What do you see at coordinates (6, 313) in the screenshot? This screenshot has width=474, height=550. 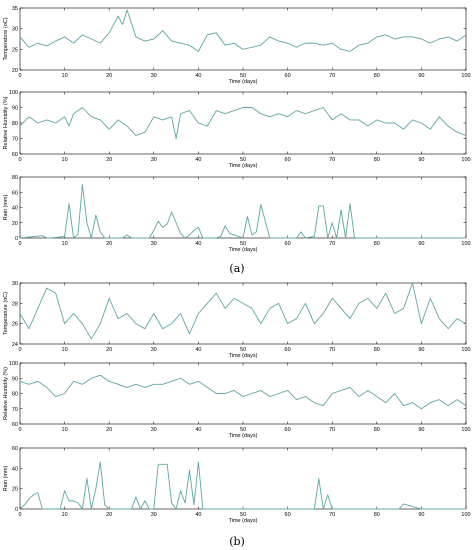 I see `y-axis-label: Temperature (oC)` at bounding box center [6, 313].